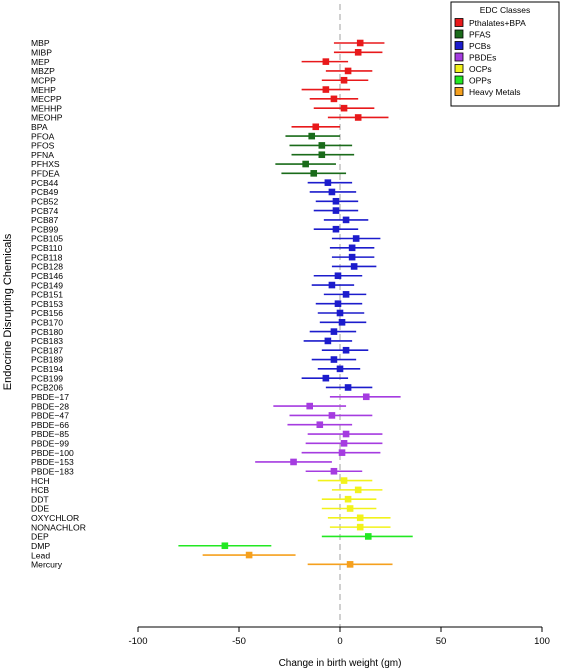 This screenshot has width=567, height=670. I want to click on point-meohp, so click(358, 117).